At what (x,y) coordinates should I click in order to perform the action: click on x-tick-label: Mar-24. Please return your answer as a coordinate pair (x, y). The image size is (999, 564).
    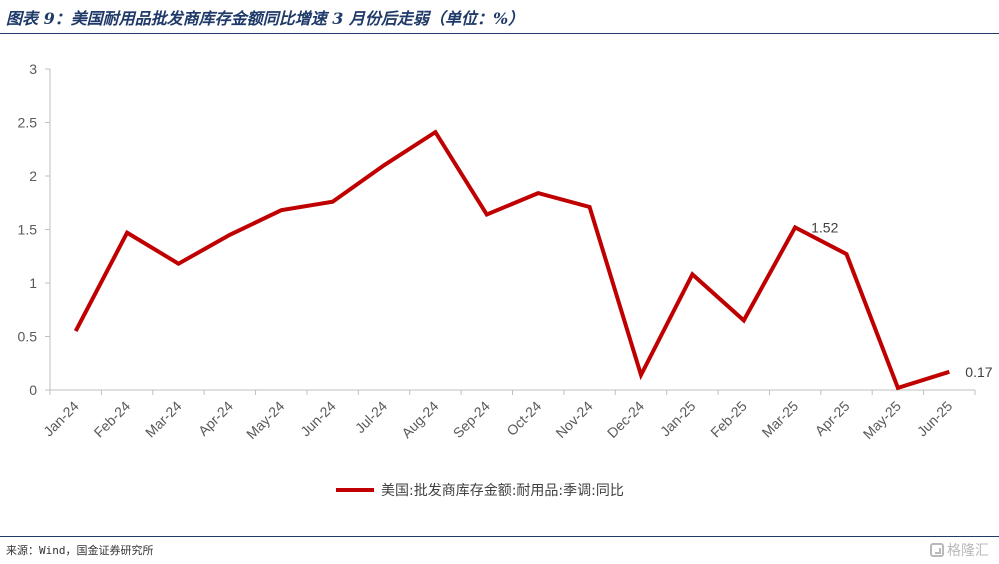
    Looking at the image, I should click on (163, 419).